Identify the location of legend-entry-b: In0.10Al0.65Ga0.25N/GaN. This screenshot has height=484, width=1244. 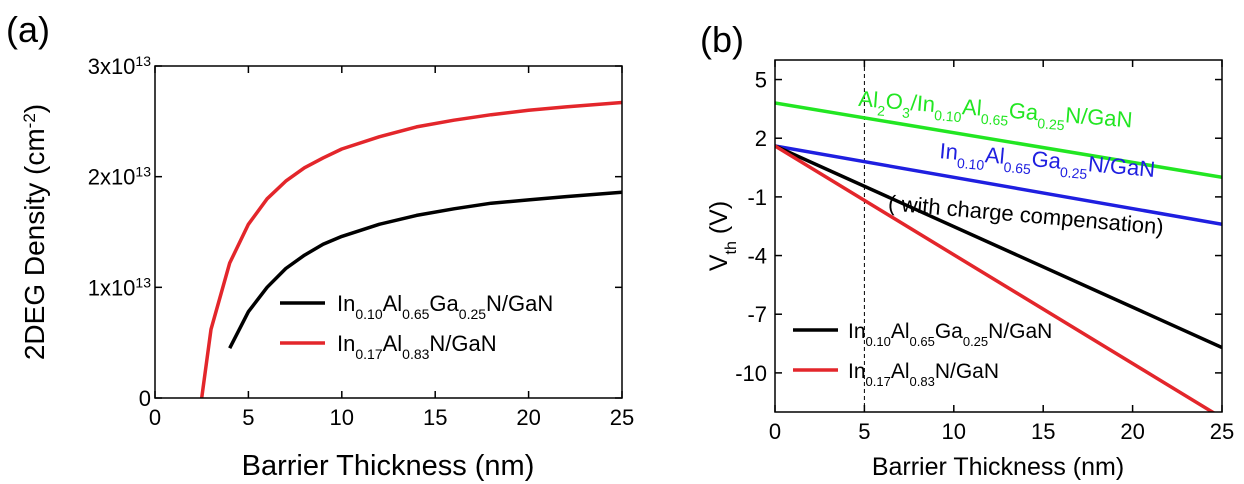
(950, 334).